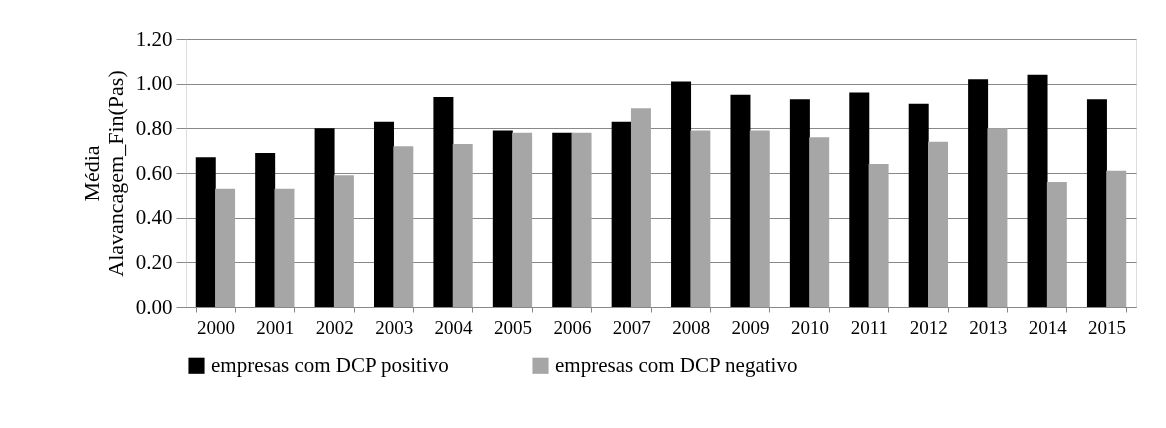 This screenshot has height=428, width=1166. I want to click on x-tick-label: 2000, so click(215, 327).